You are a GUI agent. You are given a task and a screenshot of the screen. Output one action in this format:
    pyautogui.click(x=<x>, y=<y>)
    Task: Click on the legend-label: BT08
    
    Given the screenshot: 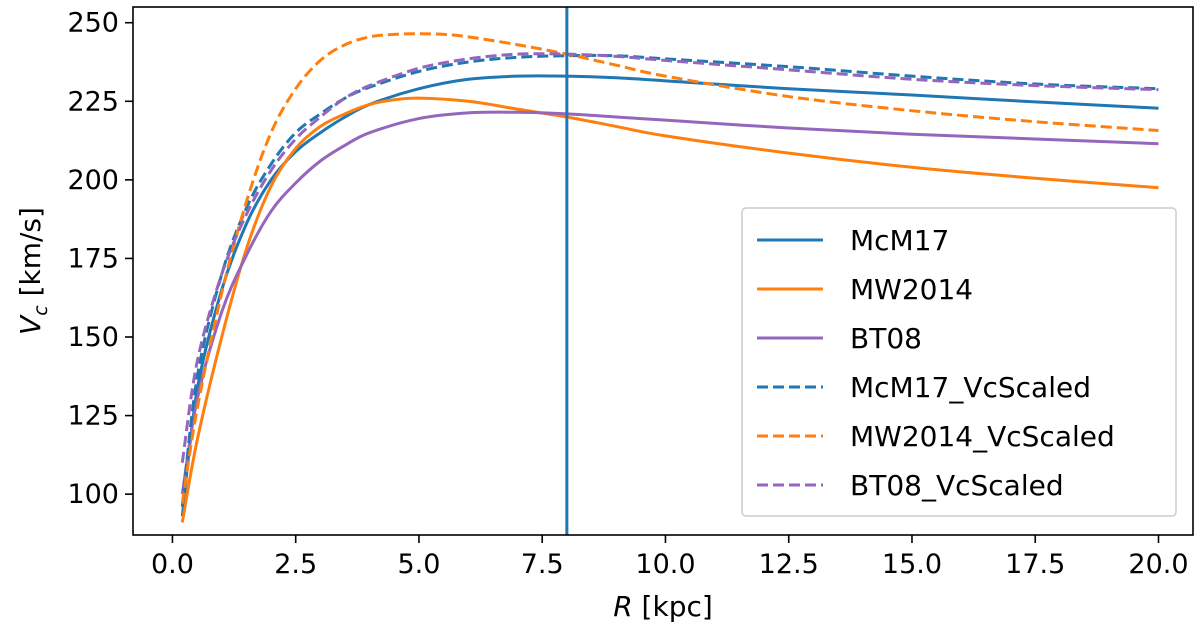 What is the action you would take?
    pyautogui.click(x=886, y=338)
    